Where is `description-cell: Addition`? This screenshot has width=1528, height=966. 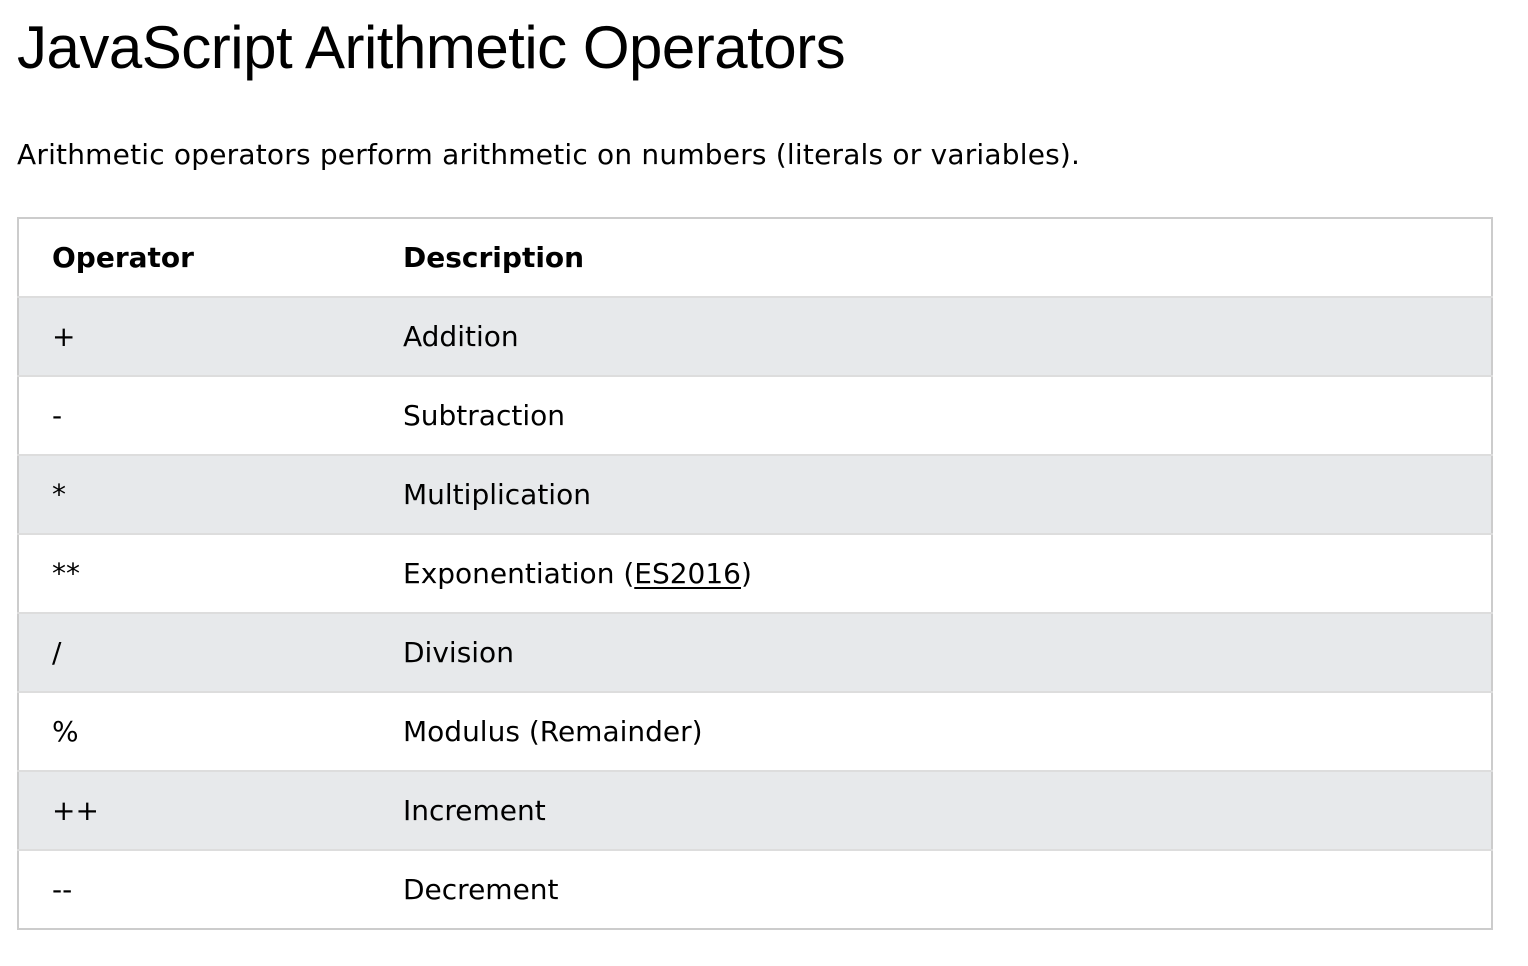
description-cell: Addition is located at coordinates (931, 337).